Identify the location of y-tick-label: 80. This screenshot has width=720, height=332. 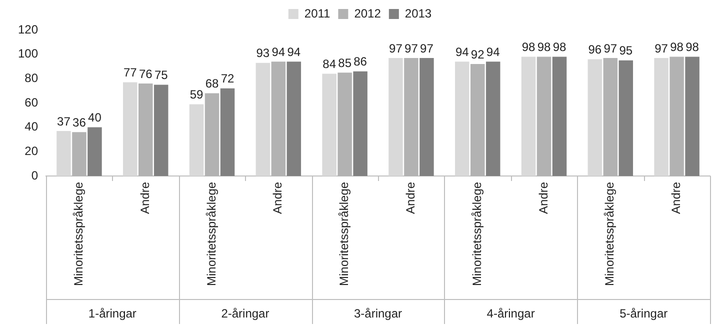
(31, 77).